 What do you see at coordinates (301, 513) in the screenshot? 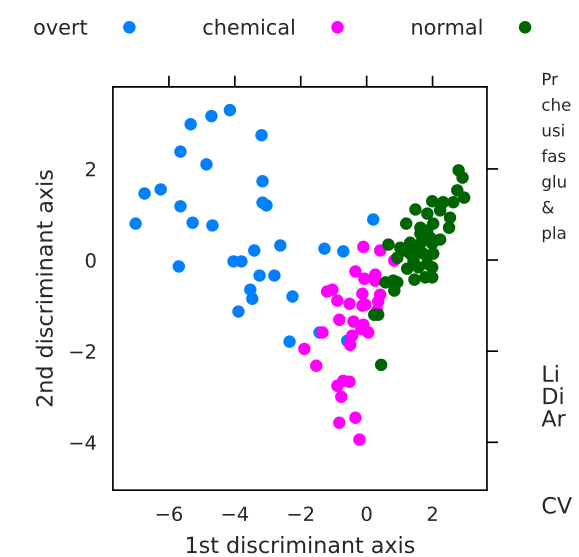
I see `x-tick-label: −2` at bounding box center [301, 513].